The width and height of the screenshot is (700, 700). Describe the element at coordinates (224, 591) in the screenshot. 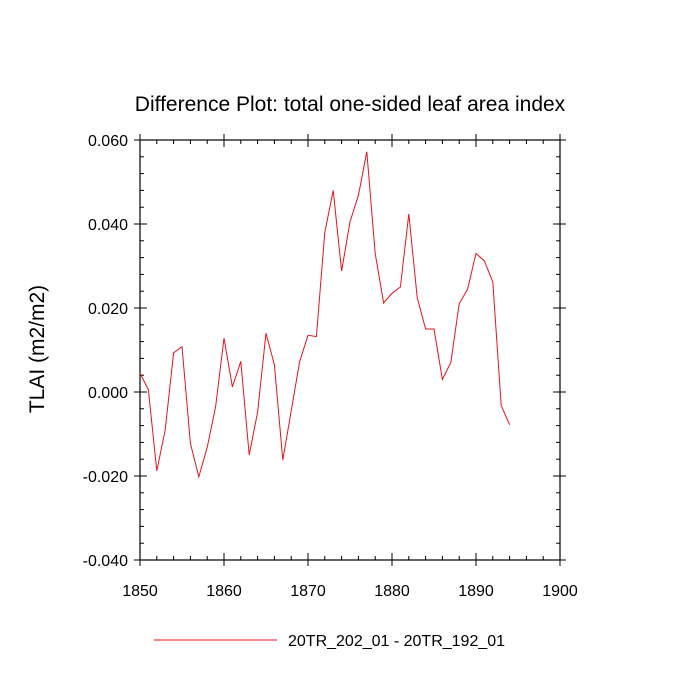

I see `x-tick-label: 1860` at that location.